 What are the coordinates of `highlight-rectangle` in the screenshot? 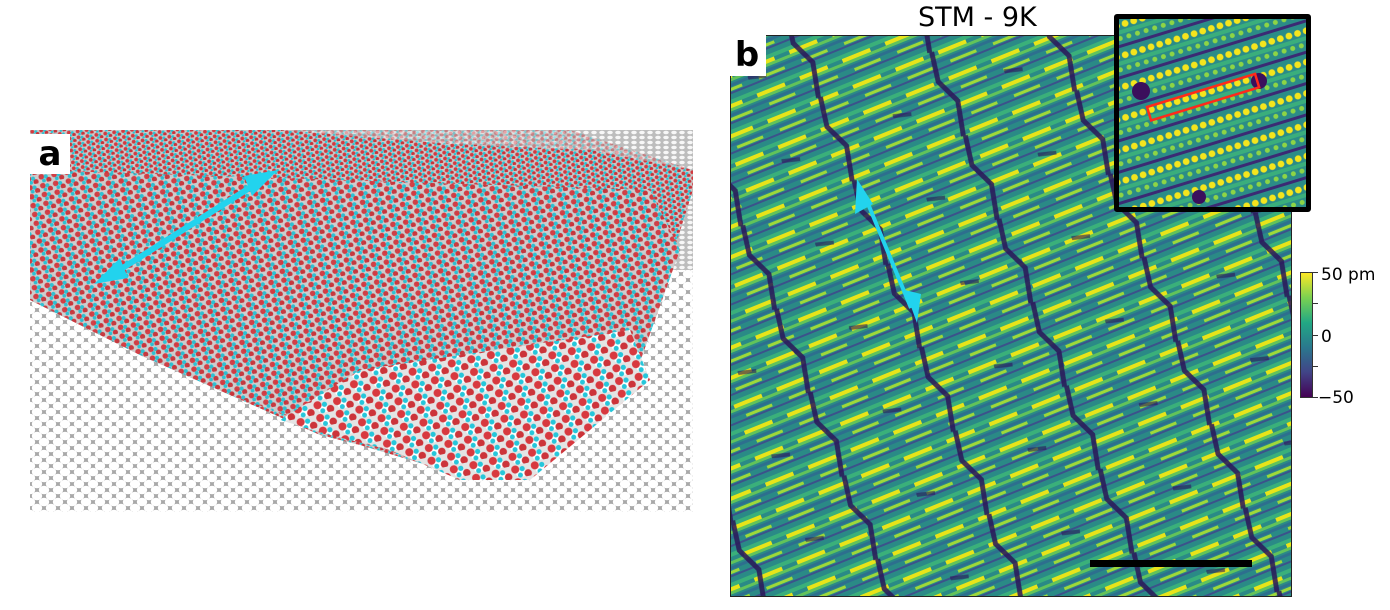 It's located at (1203, 97).